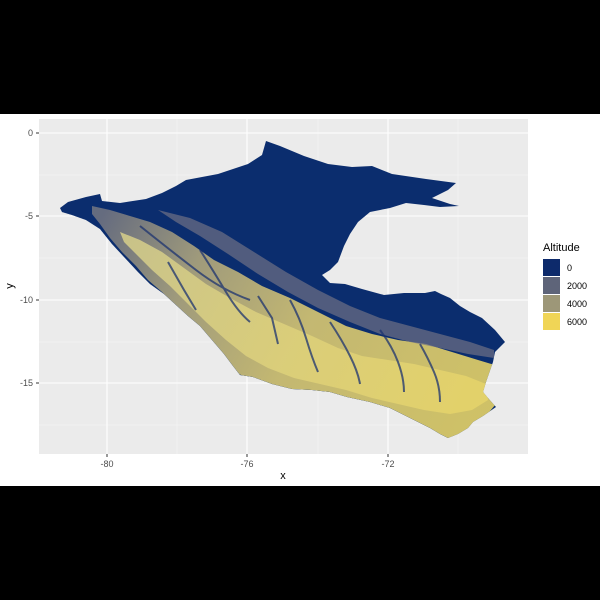  What do you see at coordinates (577, 286) in the screenshot?
I see `legend-label: 2000` at bounding box center [577, 286].